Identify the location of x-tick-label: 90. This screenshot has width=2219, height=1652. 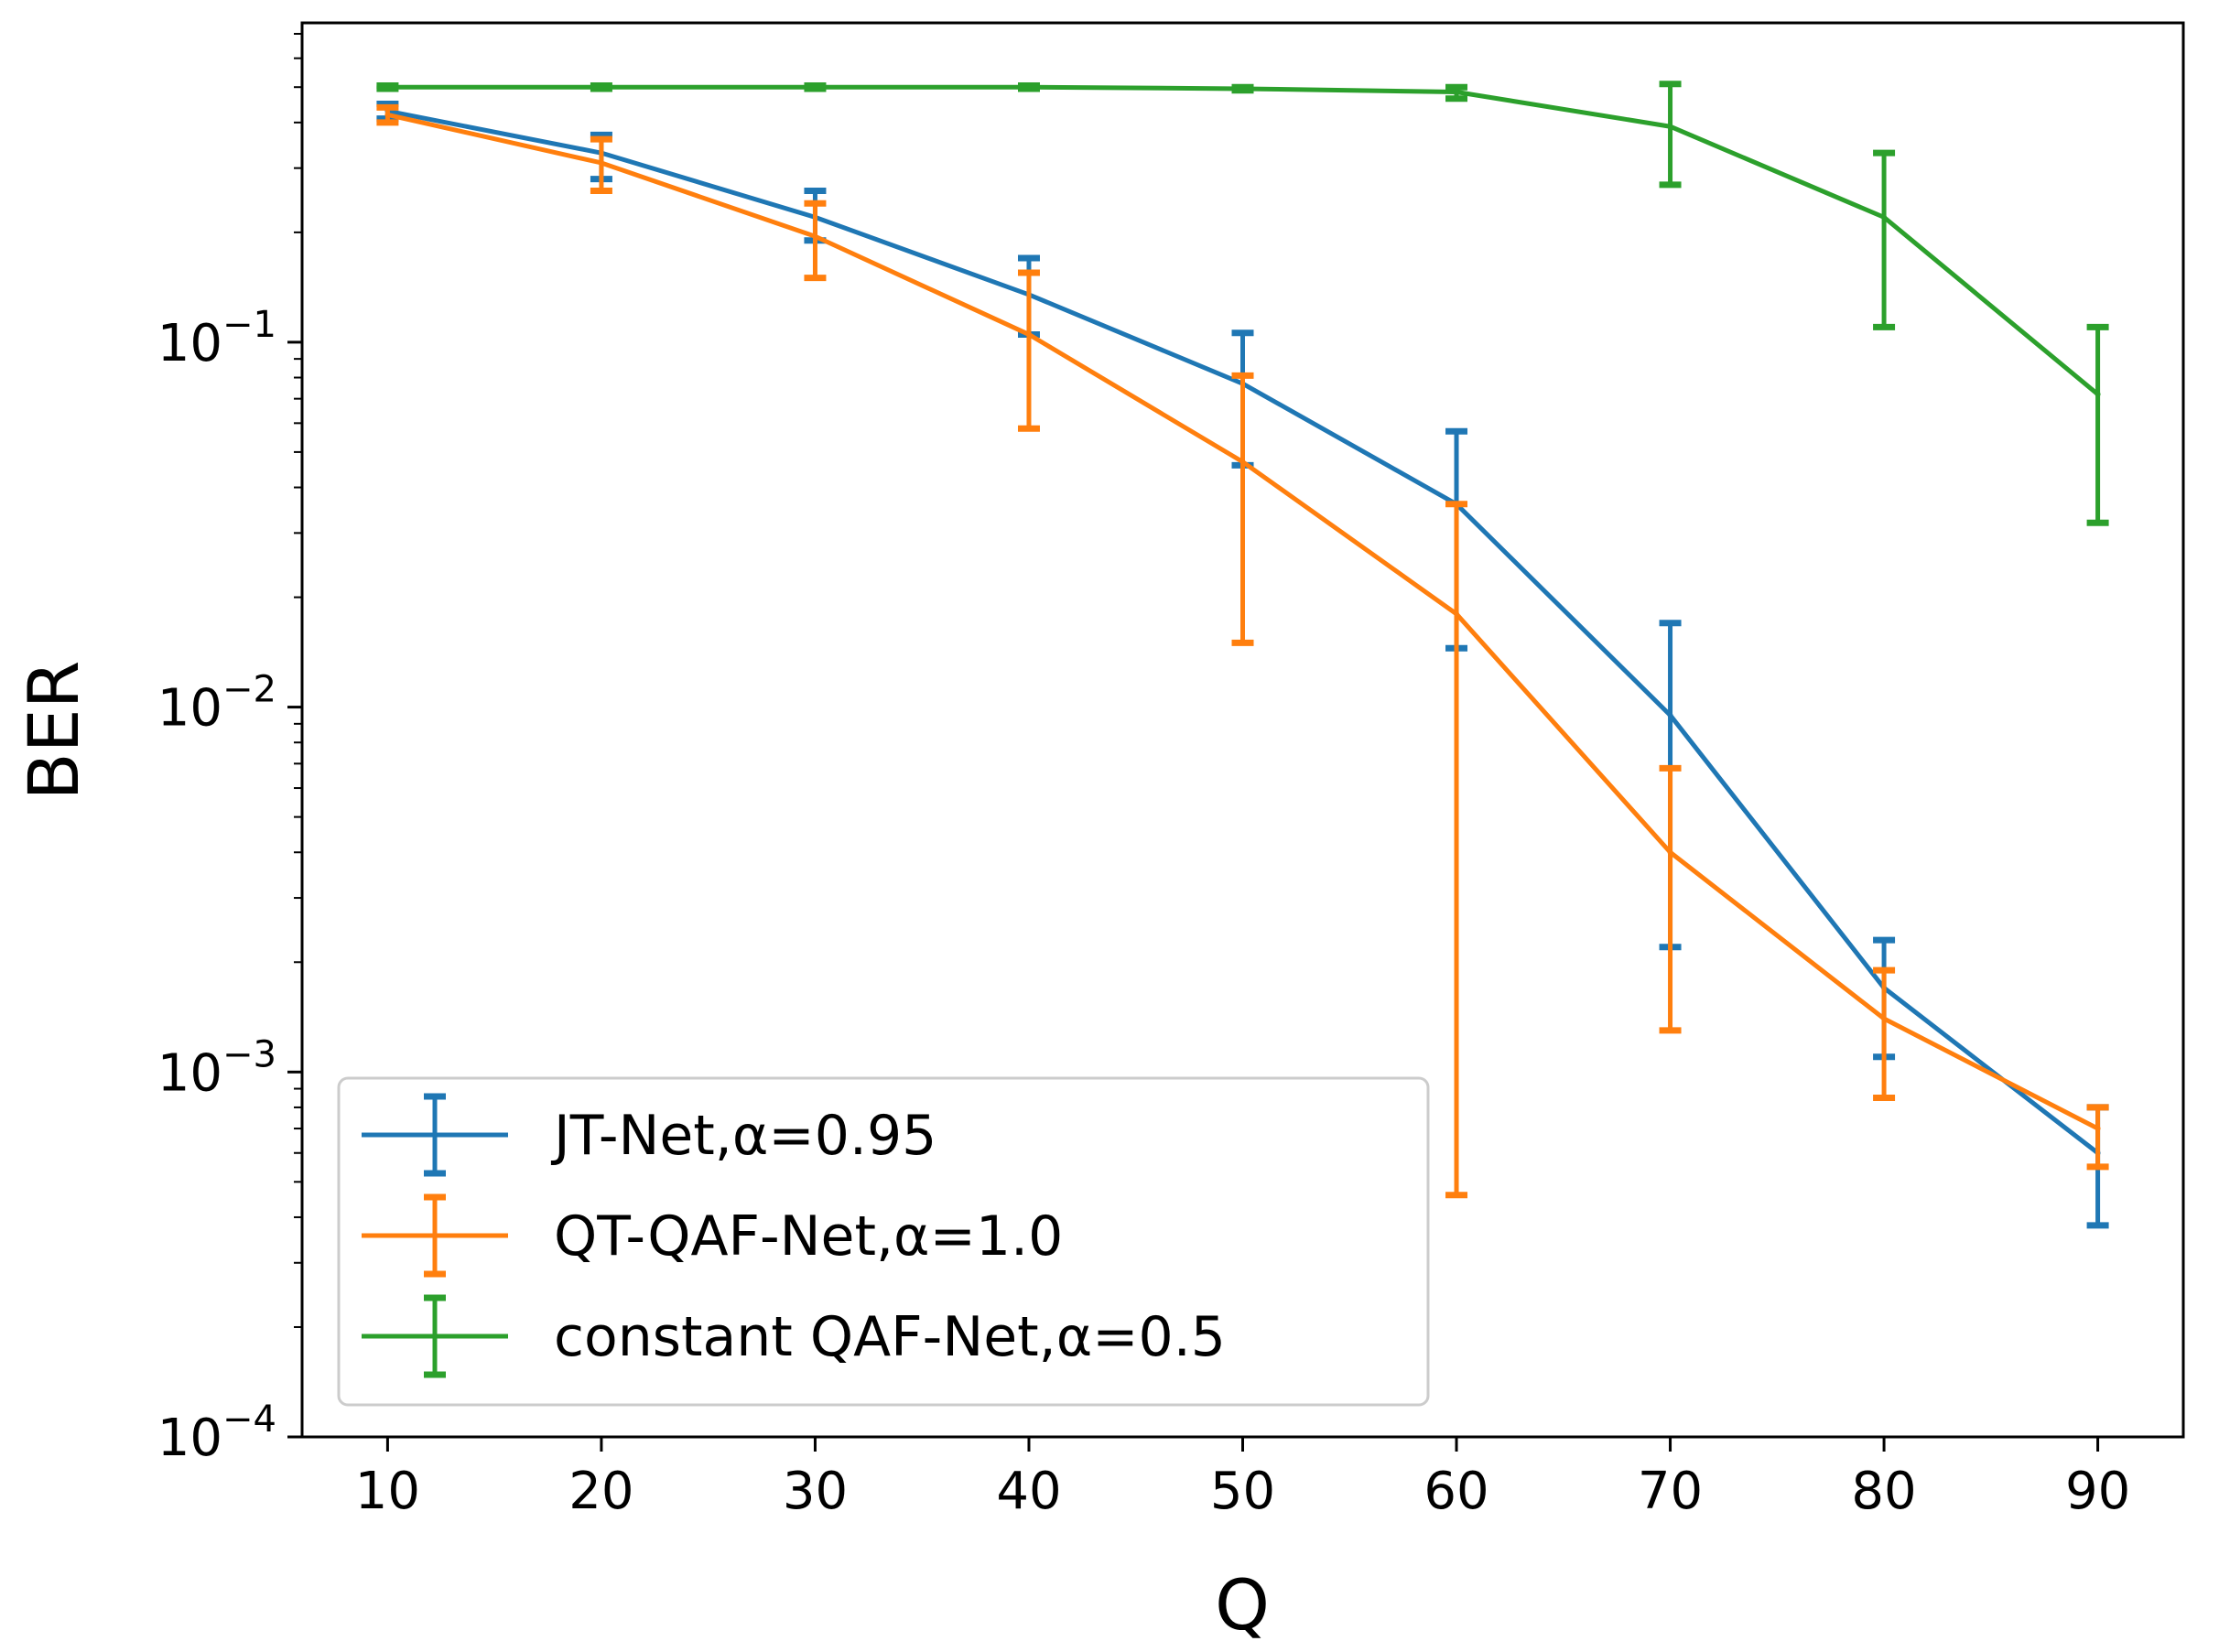
(2097, 1491).